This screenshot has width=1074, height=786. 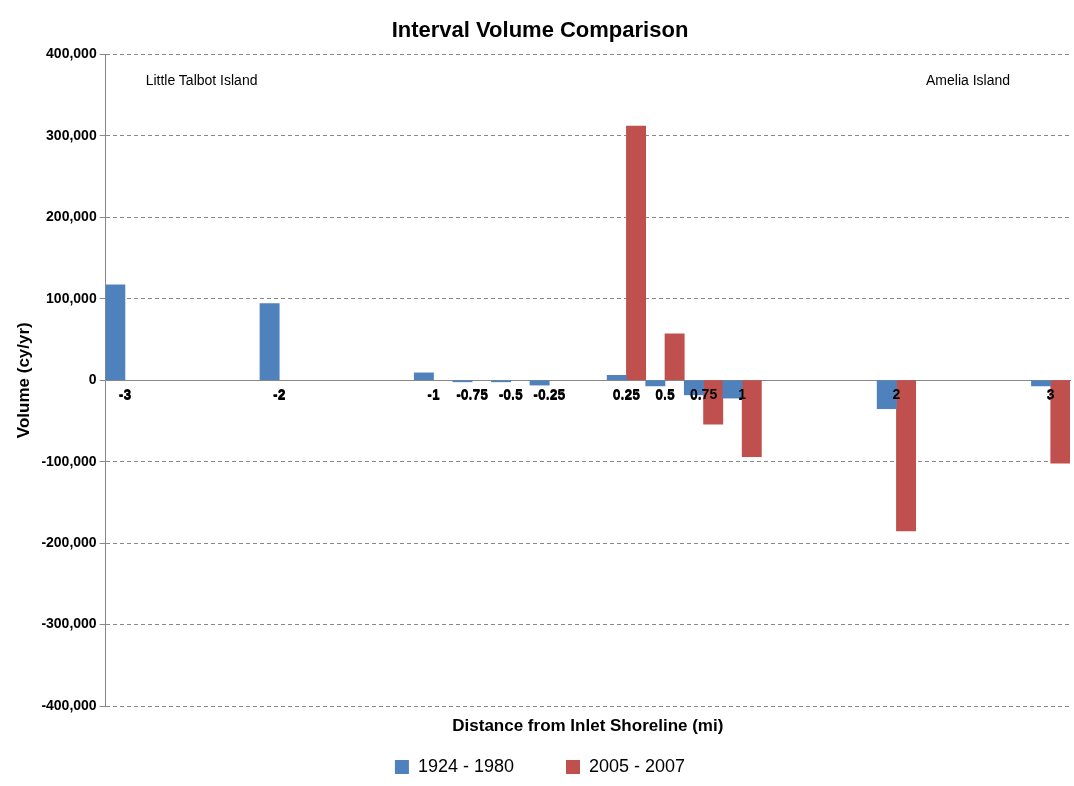 What do you see at coordinates (69, 704) in the screenshot?
I see `y-tick-label: -400,000` at bounding box center [69, 704].